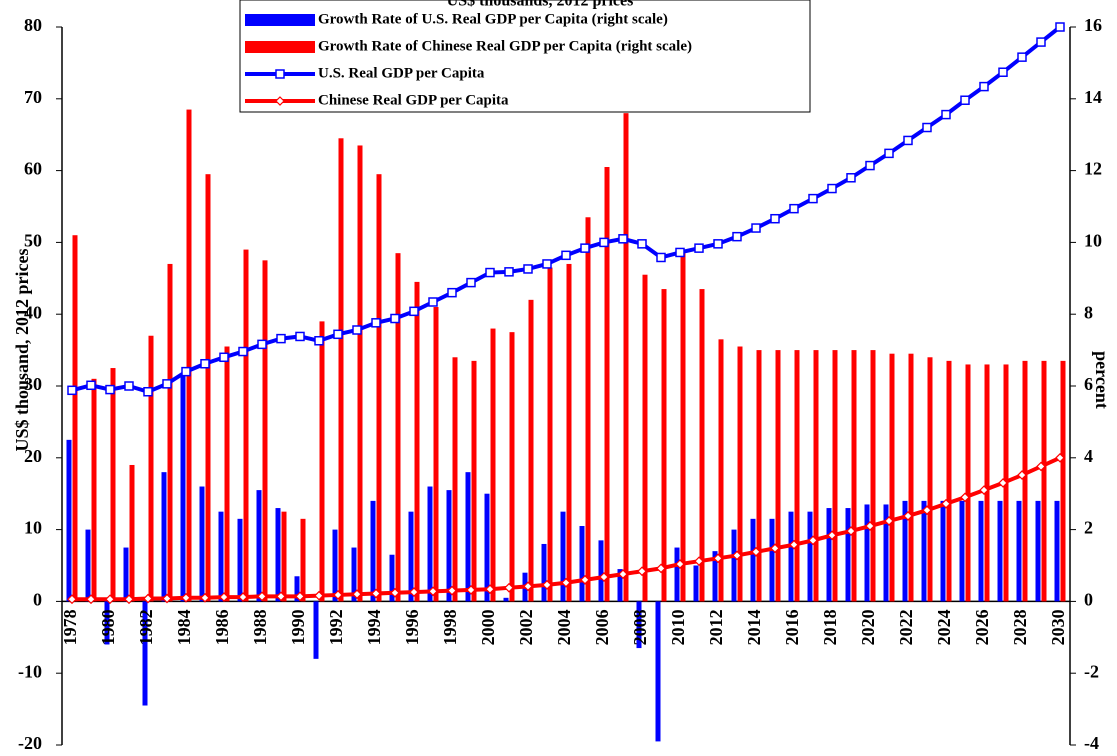 The width and height of the screenshot is (1117, 756). Describe the element at coordinates (30, 671) in the screenshot. I see `y-tick-label: -10` at that location.